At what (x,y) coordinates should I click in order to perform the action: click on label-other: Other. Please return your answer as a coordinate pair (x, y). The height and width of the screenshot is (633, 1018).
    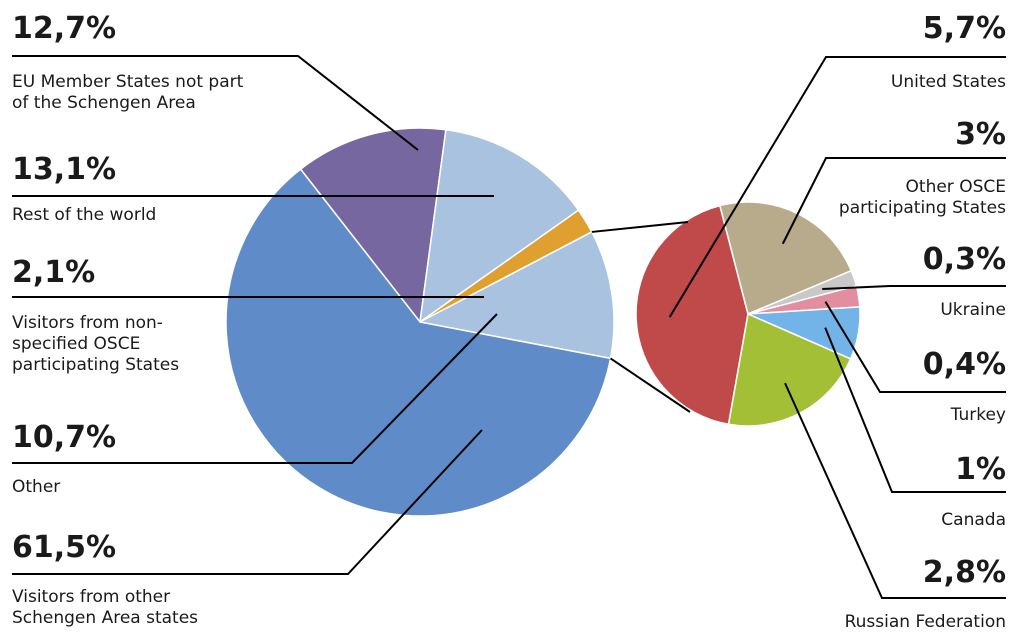
    Looking at the image, I should click on (36, 487).